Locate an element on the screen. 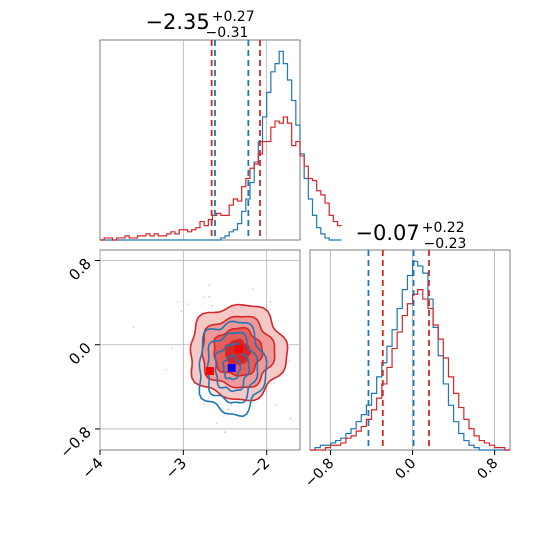 Image resolution: width=550 pixels, height=554 pixels. contour-y-tick-label-2: −0.8 is located at coordinates (75, 442).